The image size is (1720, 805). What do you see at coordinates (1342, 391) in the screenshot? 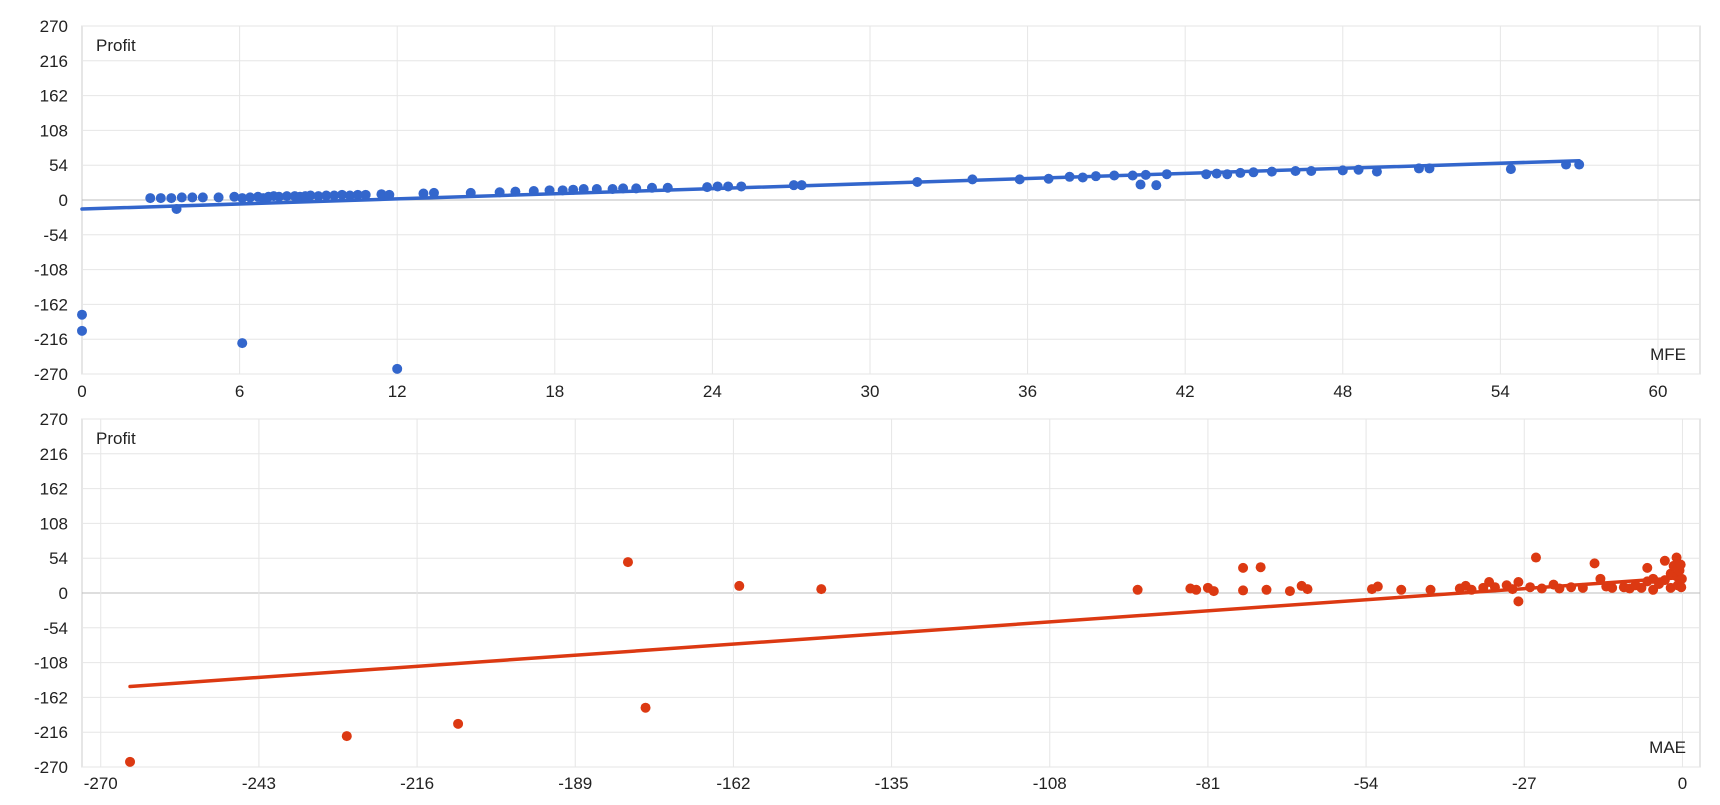
I see `chart1-x-tick-label: 48` at bounding box center [1342, 391].